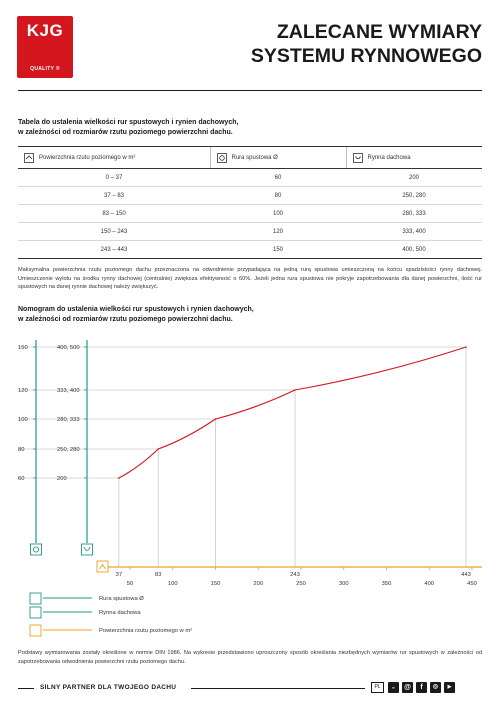  Describe the element at coordinates (254, 157) in the screenshot. I see `column-label-pipe: Rura spustowa Ø` at that location.